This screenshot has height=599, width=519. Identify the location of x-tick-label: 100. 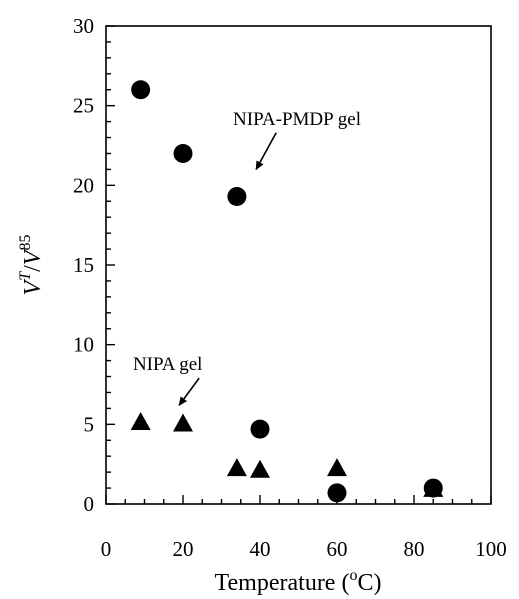
(491, 549).